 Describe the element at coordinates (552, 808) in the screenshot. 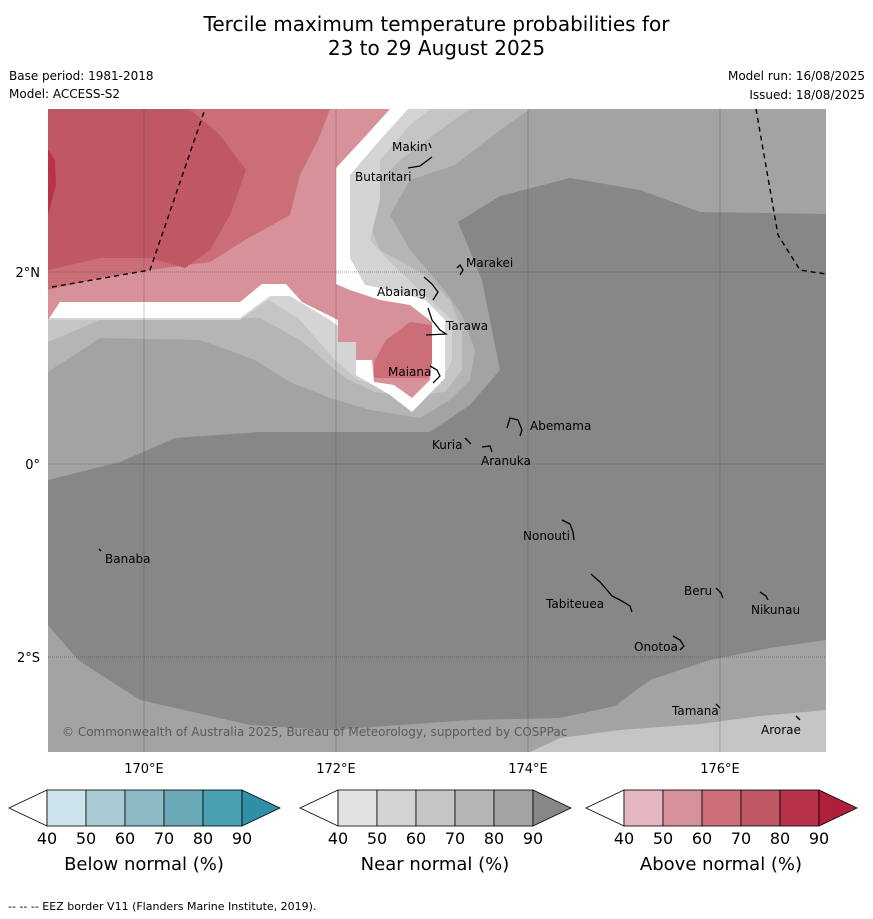

I see `near-colorbar-extend-high` at that location.